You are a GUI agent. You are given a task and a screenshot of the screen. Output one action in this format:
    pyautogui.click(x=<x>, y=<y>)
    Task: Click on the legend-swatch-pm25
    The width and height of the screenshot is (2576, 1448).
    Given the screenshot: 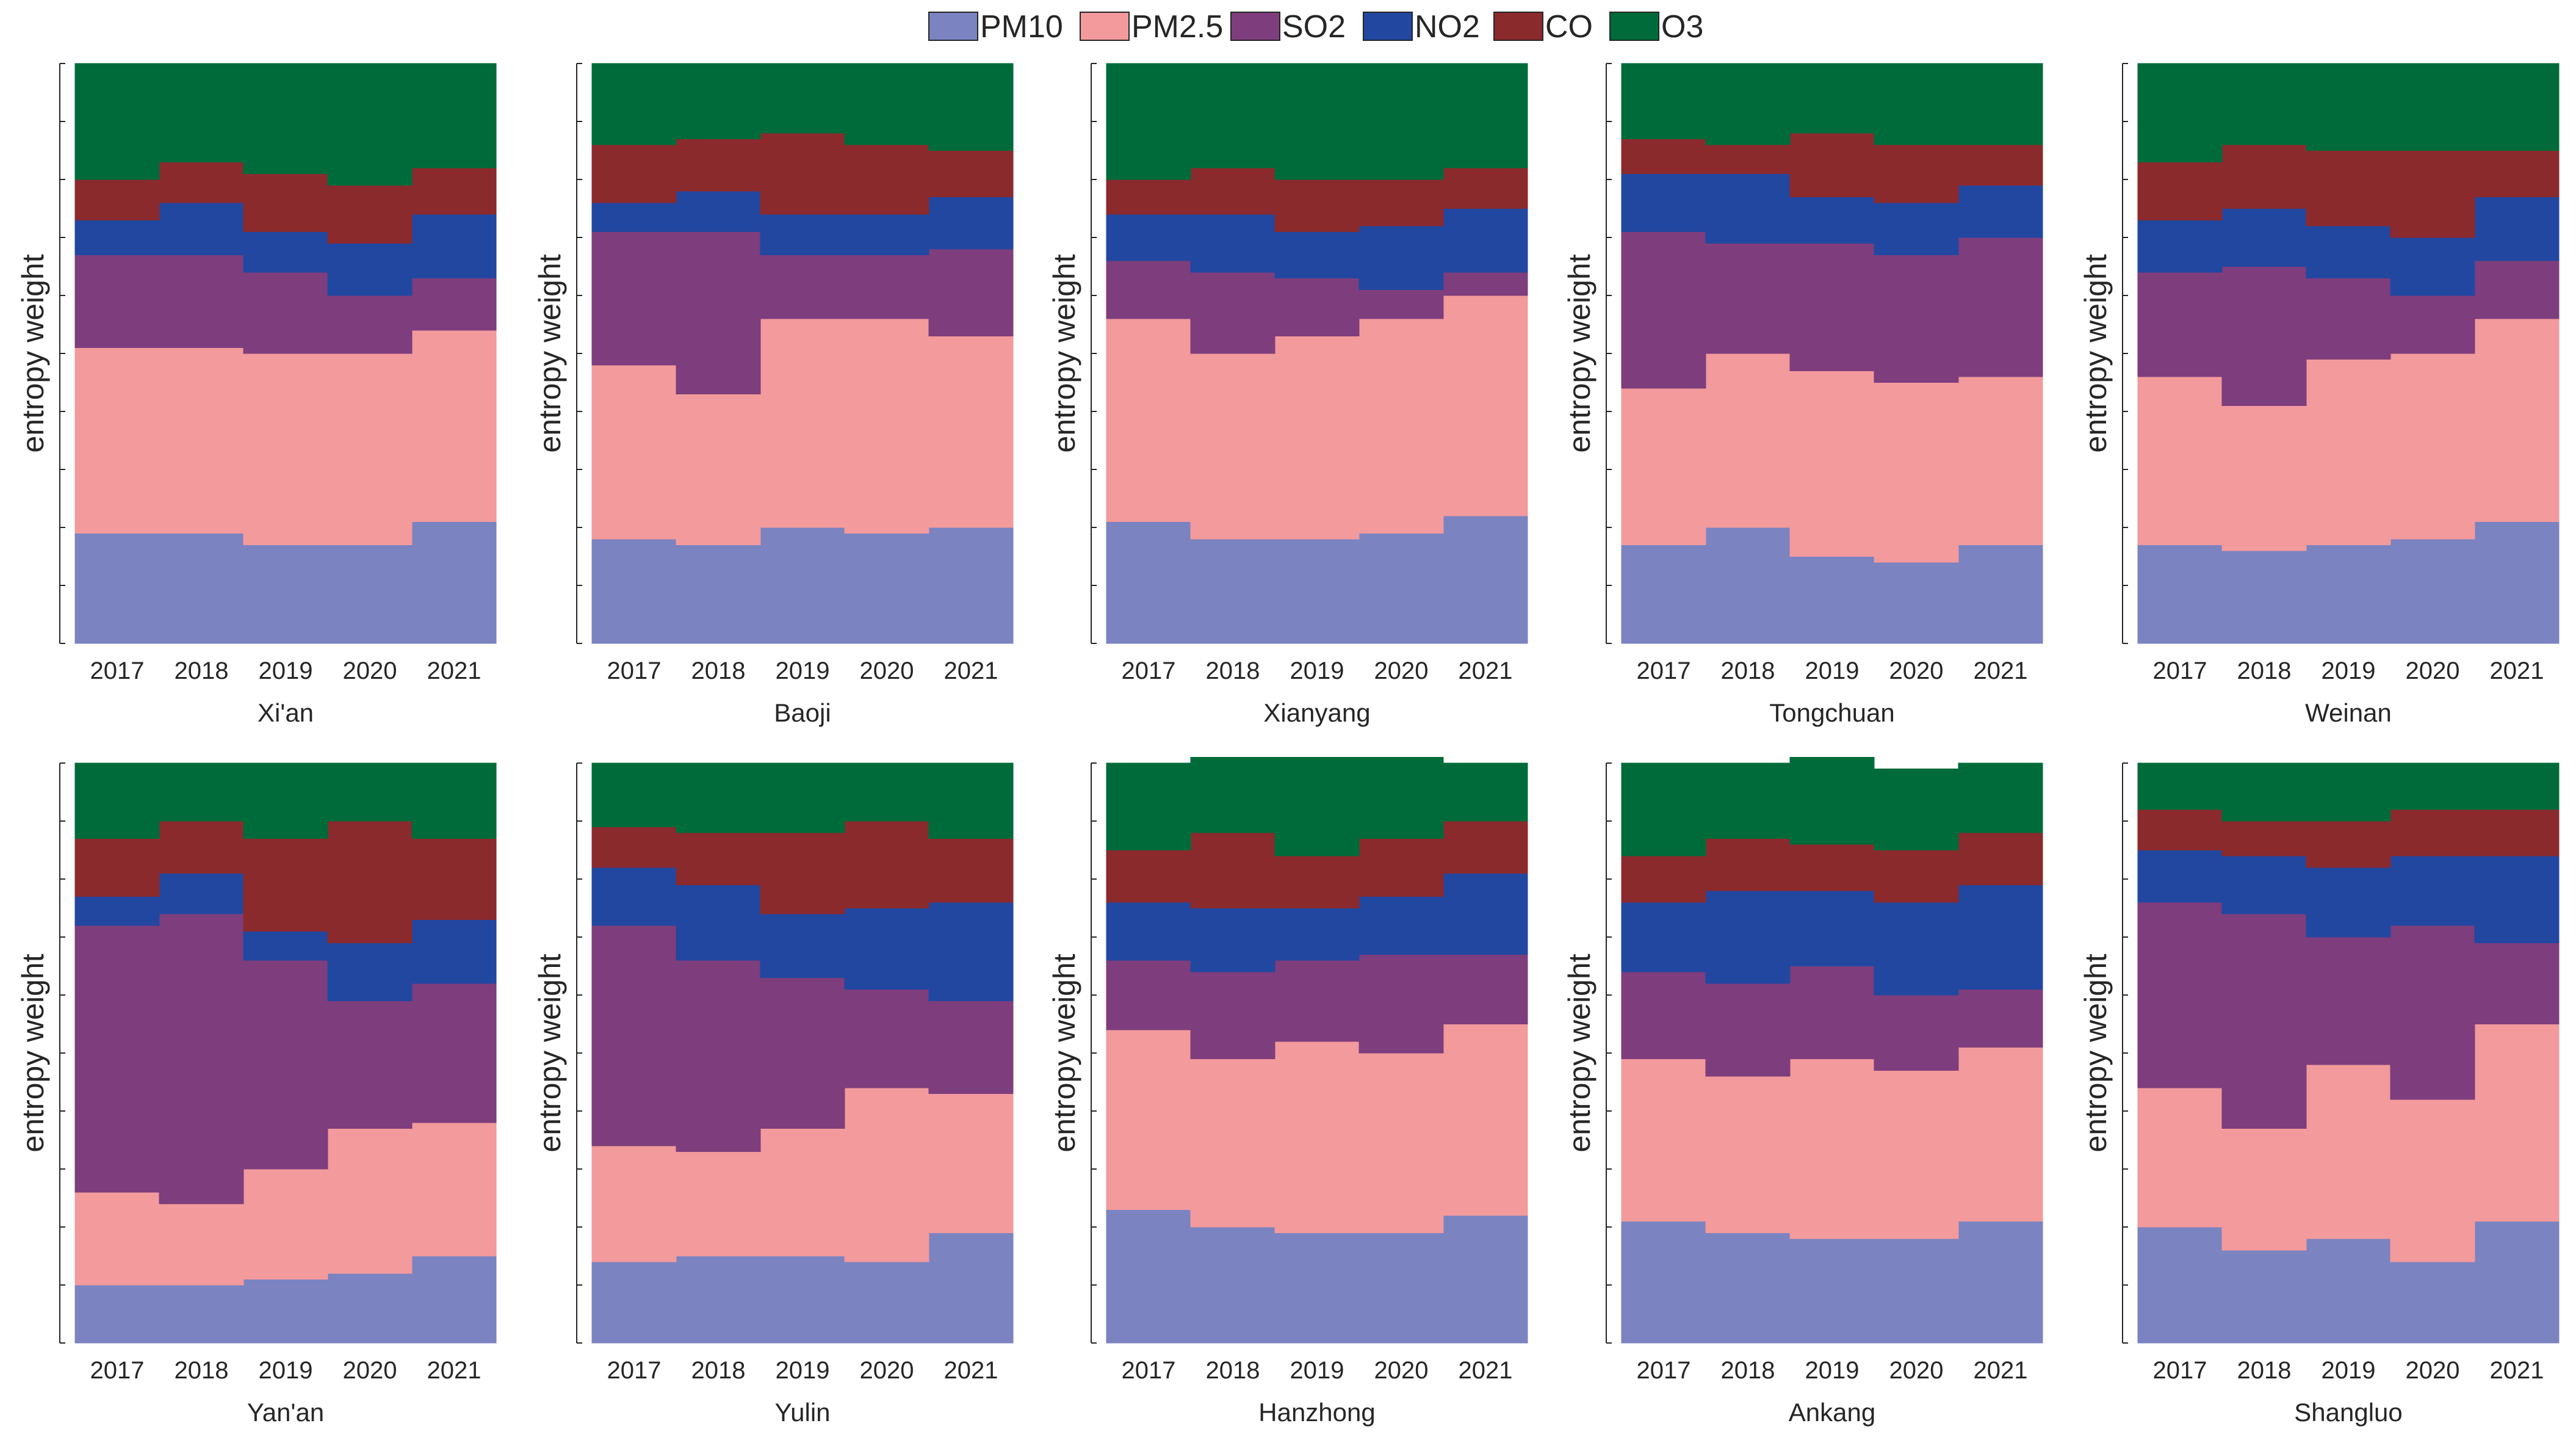 What is the action you would take?
    pyautogui.click(x=1105, y=26)
    